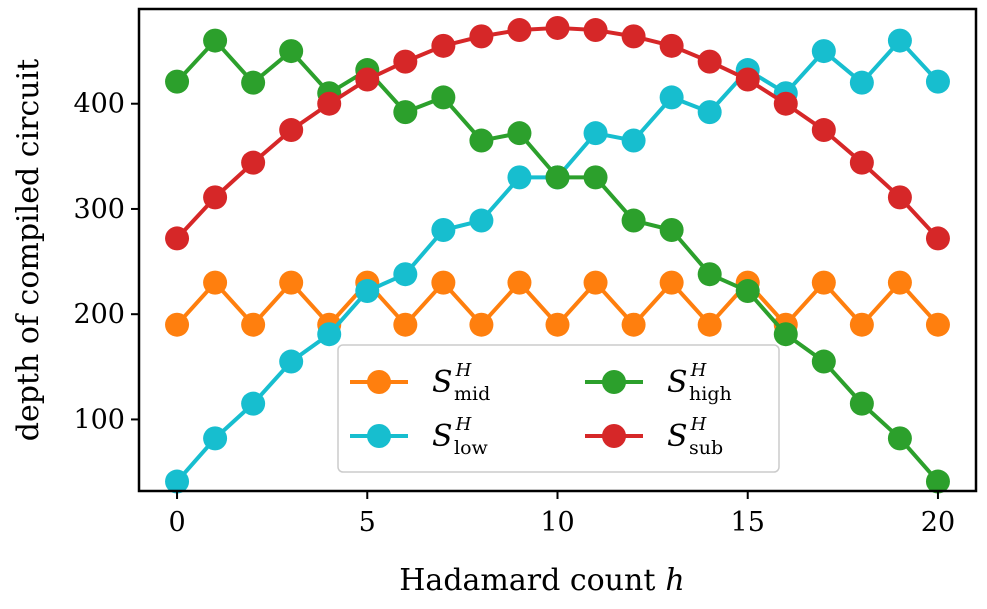  Describe the element at coordinates (472, 394) in the screenshot. I see `legend-label-sub: mid` at that location.